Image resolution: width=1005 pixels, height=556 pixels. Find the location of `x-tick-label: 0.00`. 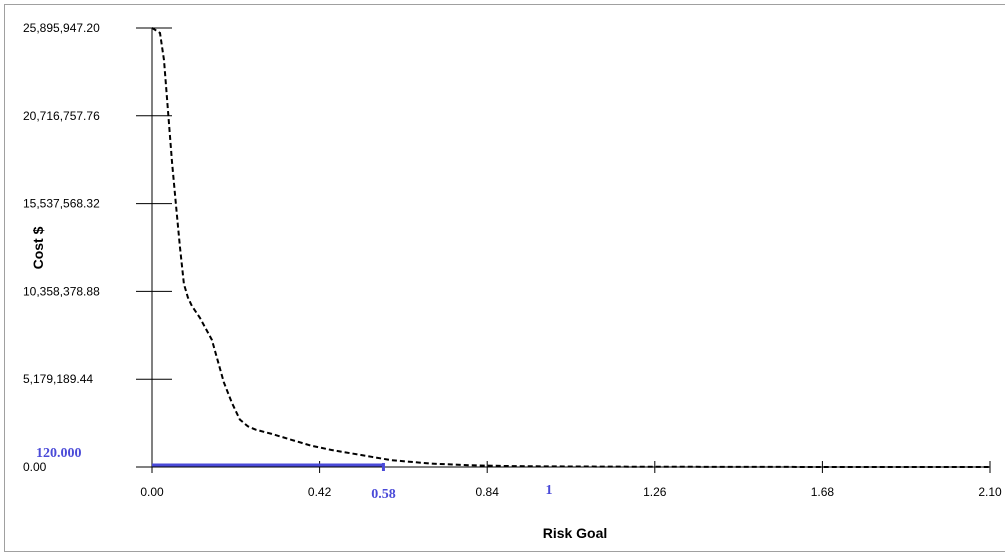

x-tick-label: 0.00 is located at coordinates (152, 492).